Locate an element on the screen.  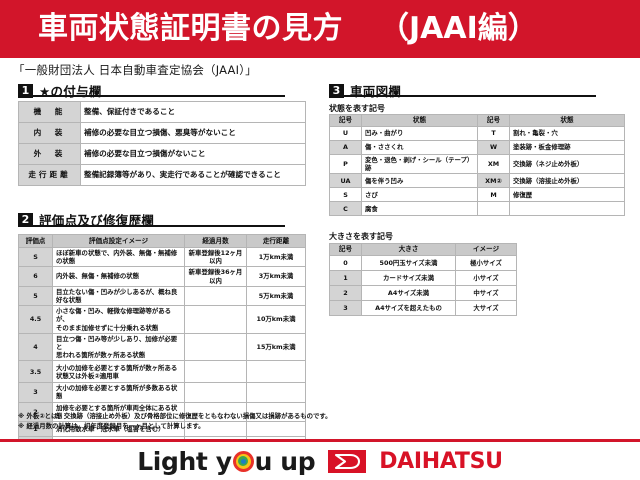
eval-grade: 6 is located at coordinates (35, 276).